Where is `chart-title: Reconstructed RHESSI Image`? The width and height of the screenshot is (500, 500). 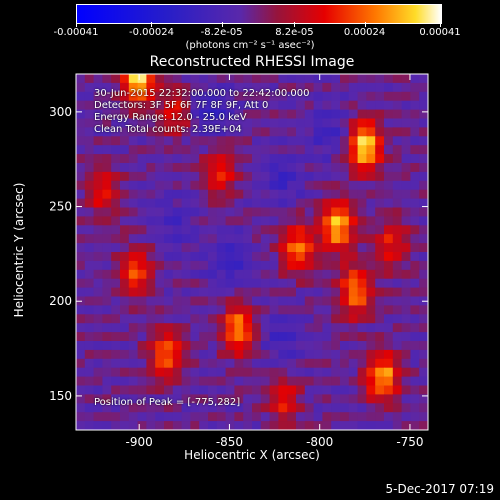
chart-title: Reconstructed RHESSI Image is located at coordinates (252, 62).